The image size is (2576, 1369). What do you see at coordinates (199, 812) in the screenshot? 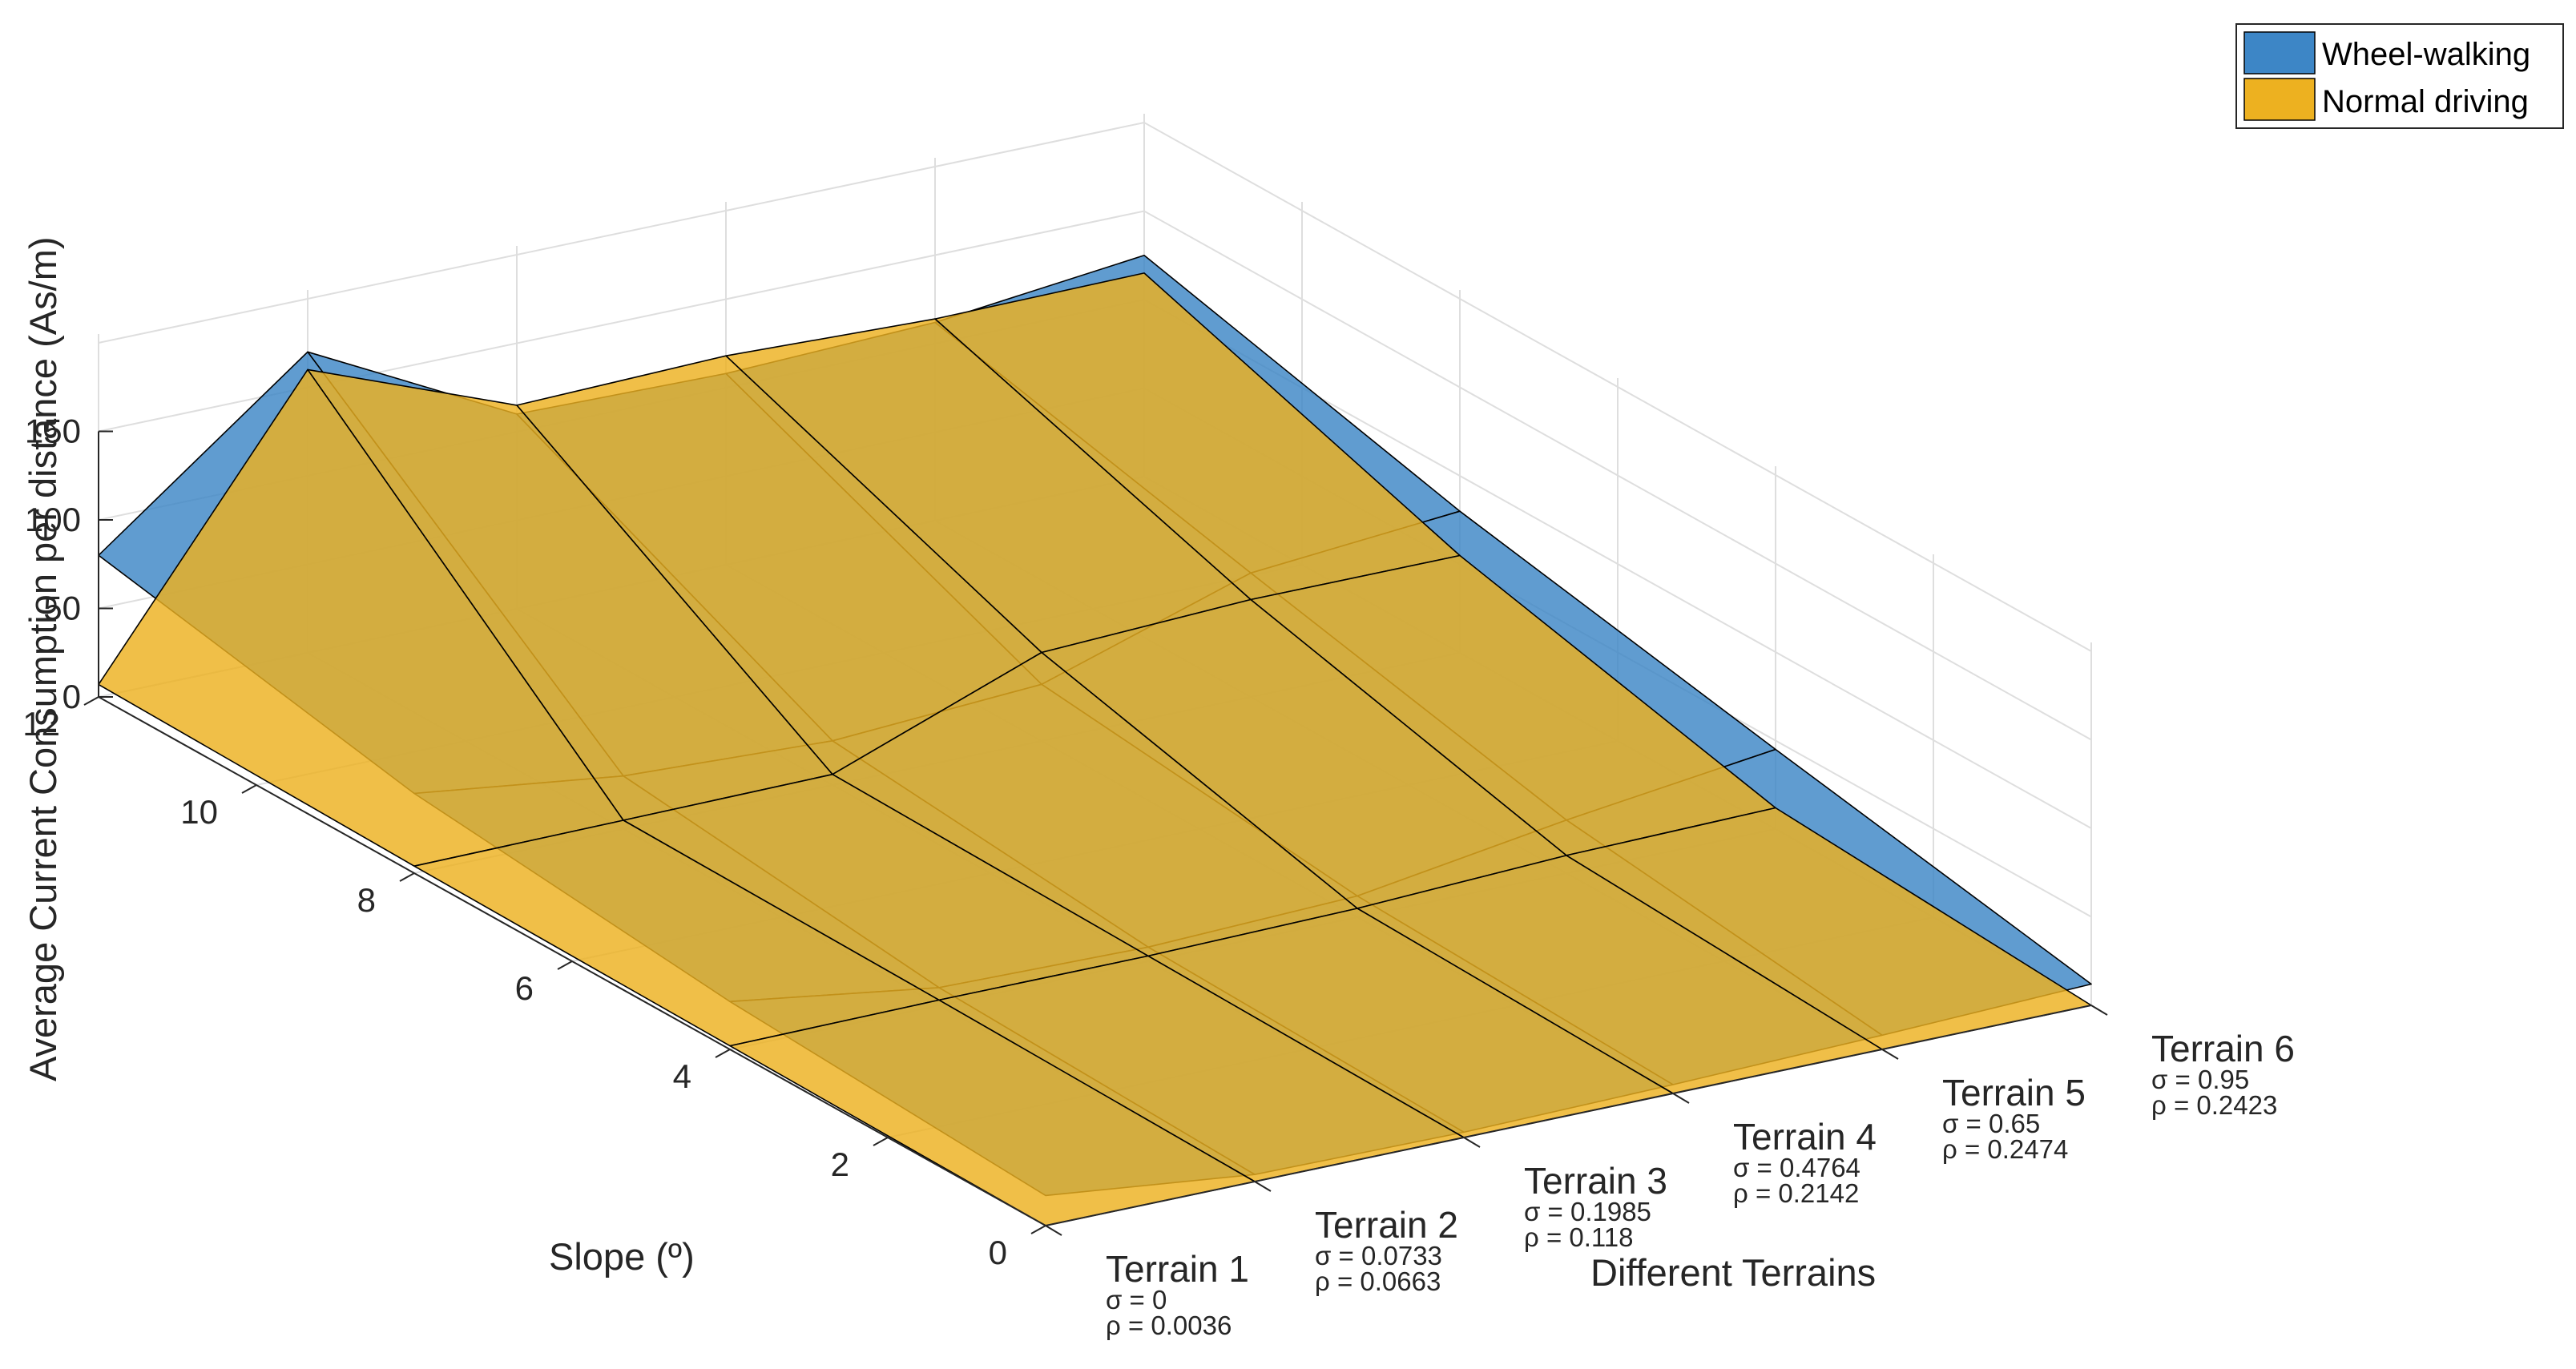
I see `slope-tick-label: 10` at bounding box center [199, 812].